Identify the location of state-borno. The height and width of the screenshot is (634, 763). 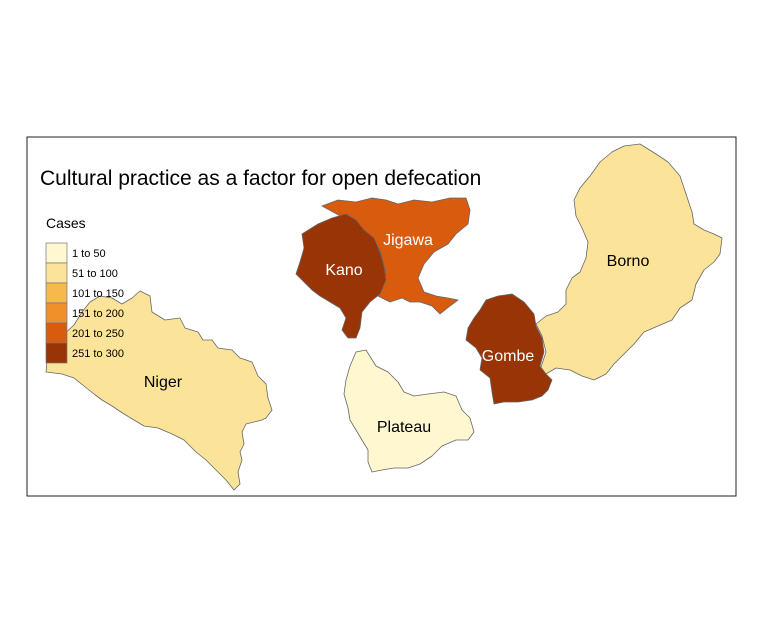
(629, 262).